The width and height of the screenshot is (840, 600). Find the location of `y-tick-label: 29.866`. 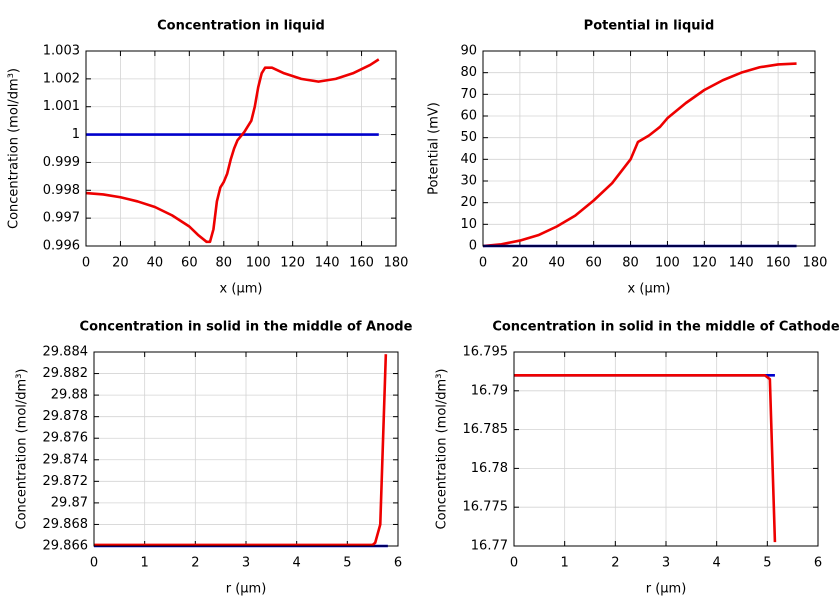

y-tick-label: 29.866 is located at coordinates (66, 546).